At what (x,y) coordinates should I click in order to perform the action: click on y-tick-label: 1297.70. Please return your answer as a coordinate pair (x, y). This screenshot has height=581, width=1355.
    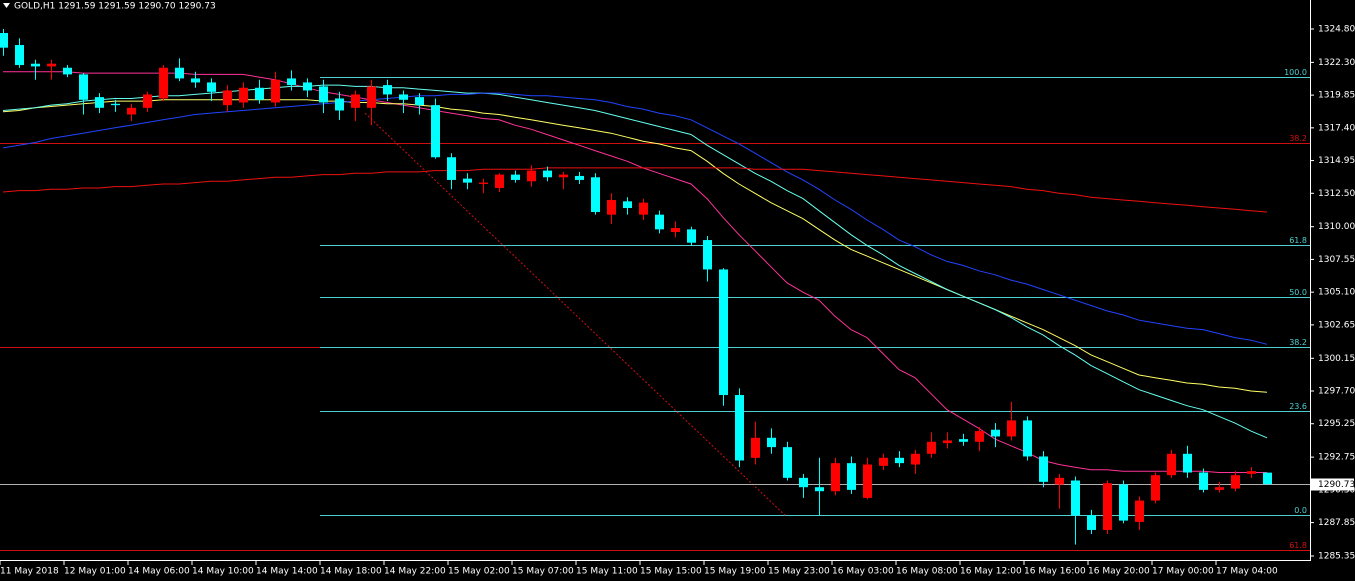
    Looking at the image, I should click on (1336, 392).